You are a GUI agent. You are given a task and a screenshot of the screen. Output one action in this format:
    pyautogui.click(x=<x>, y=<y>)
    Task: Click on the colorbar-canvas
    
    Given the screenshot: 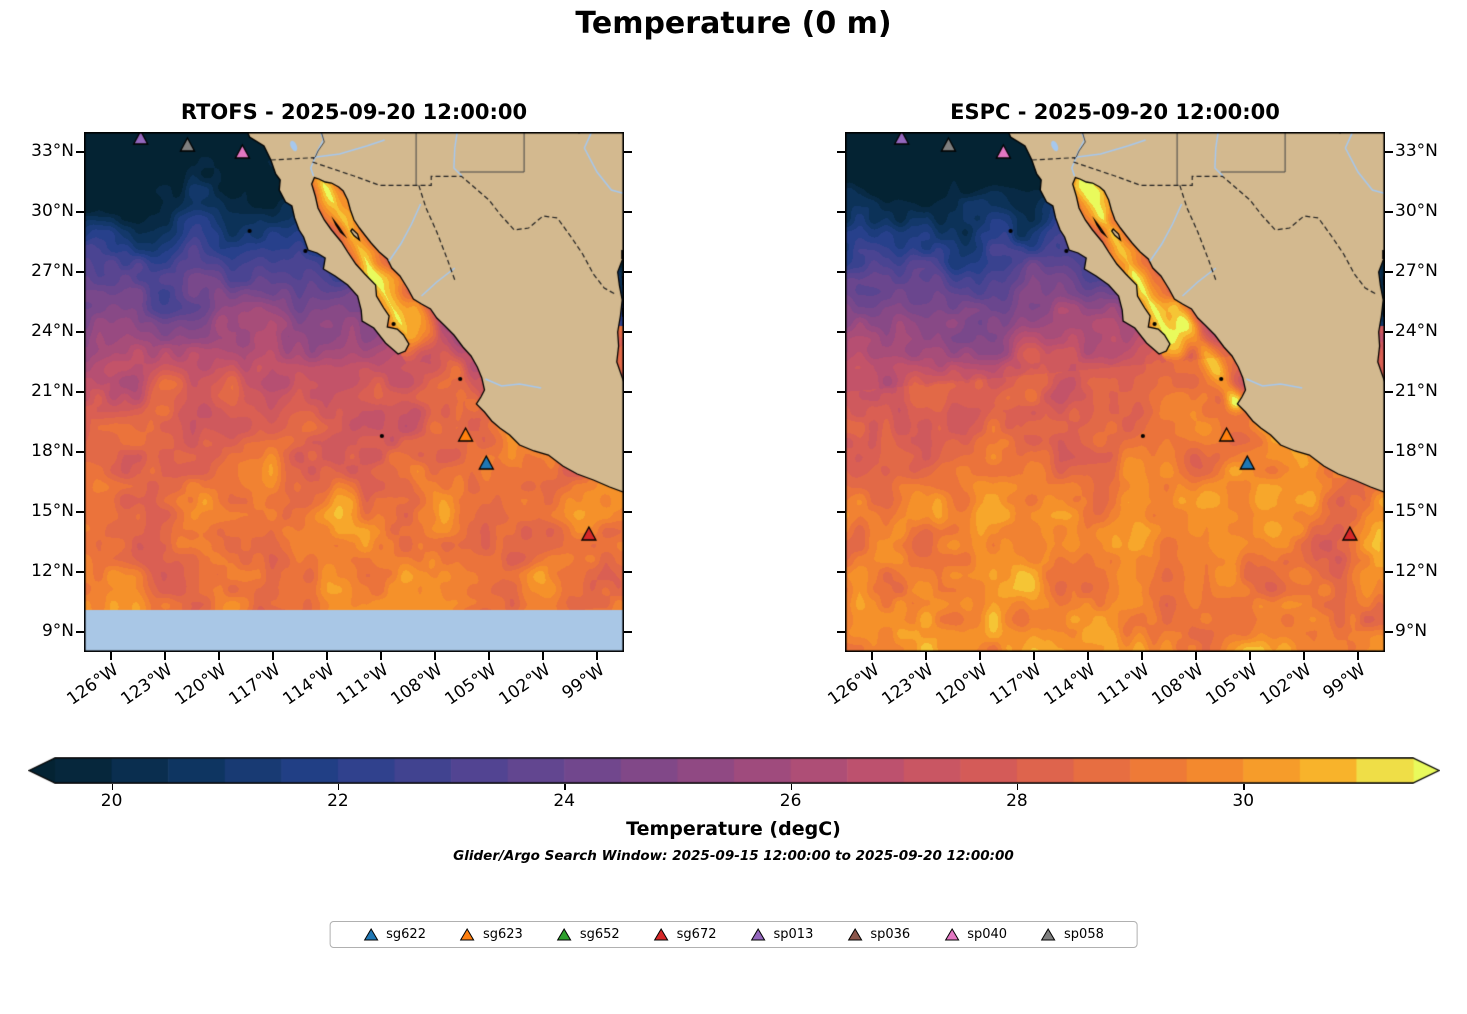 What is the action you would take?
    pyautogui.click(x=734, y=770)
    